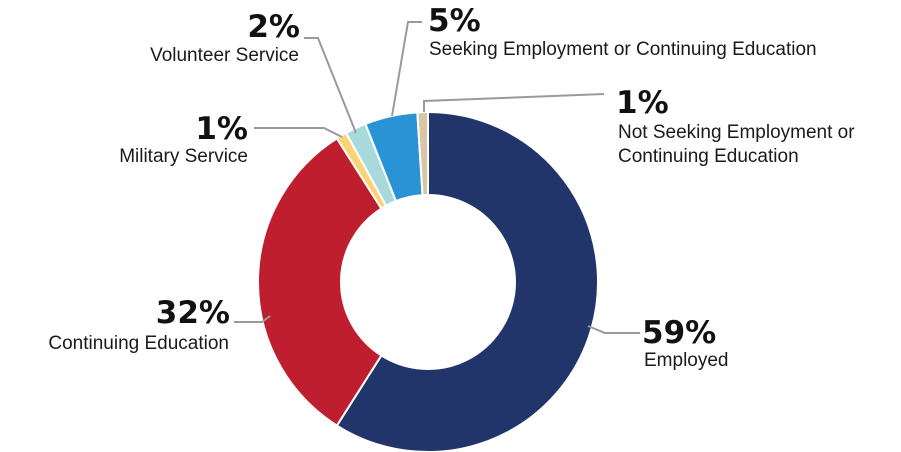 The image size is (901, 452). Describe the element at coordinates (406, 69) in the screenshot. I see `leader-line-seeking` at that location.